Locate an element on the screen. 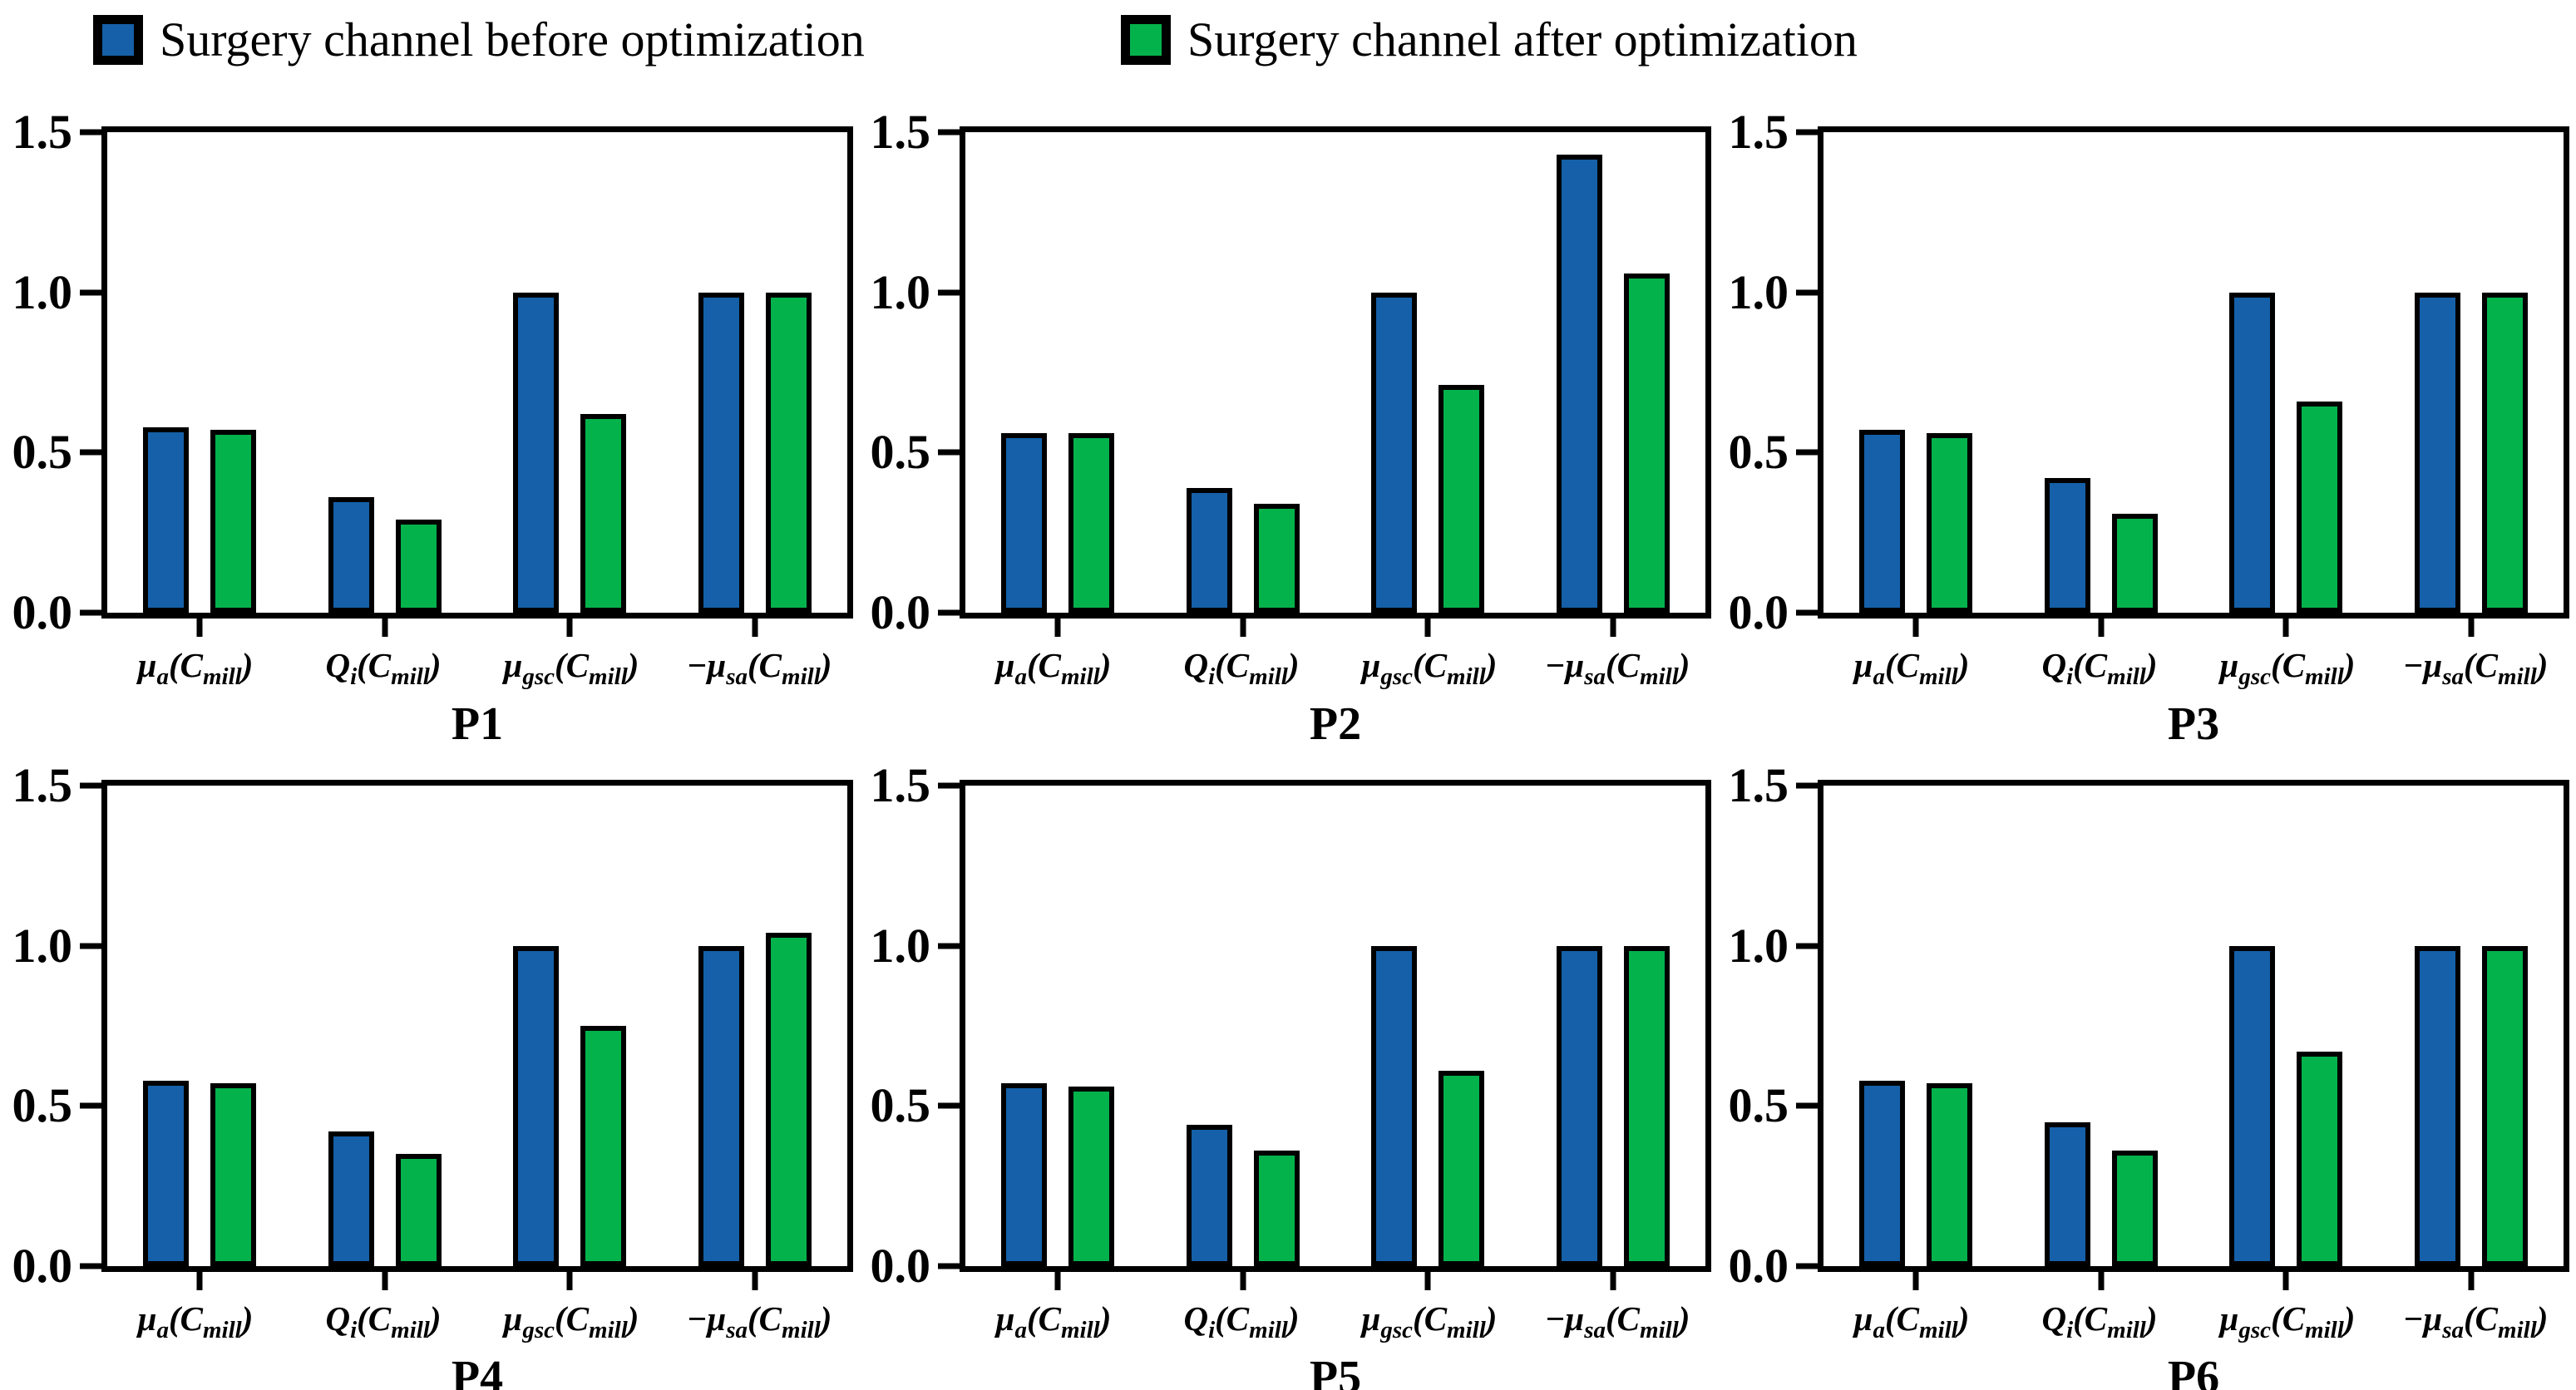 The height and width of the screenshot is (1390, 2576). subplot-title: P6 is located at coordinates (2193, 1371).